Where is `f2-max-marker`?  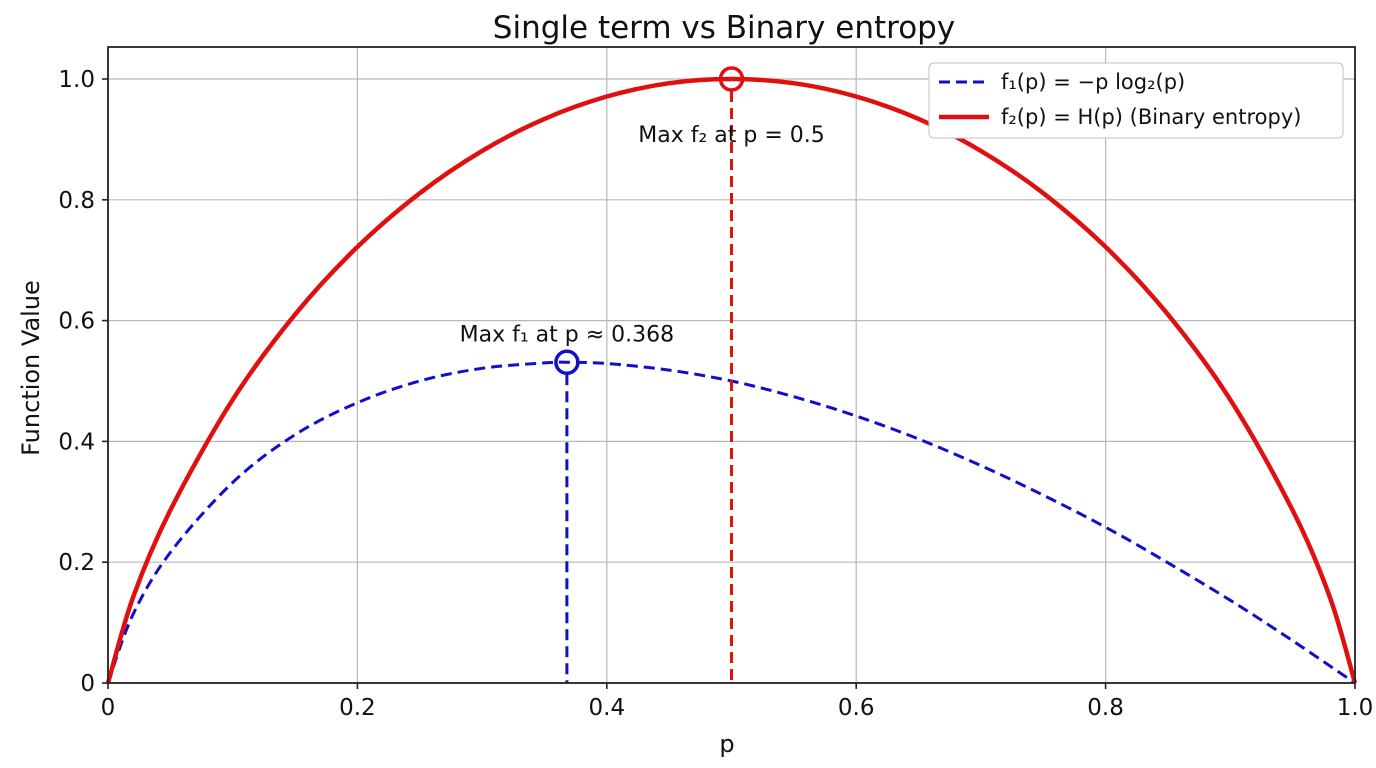
f2-max-marker is located at coordinates (731, 79).